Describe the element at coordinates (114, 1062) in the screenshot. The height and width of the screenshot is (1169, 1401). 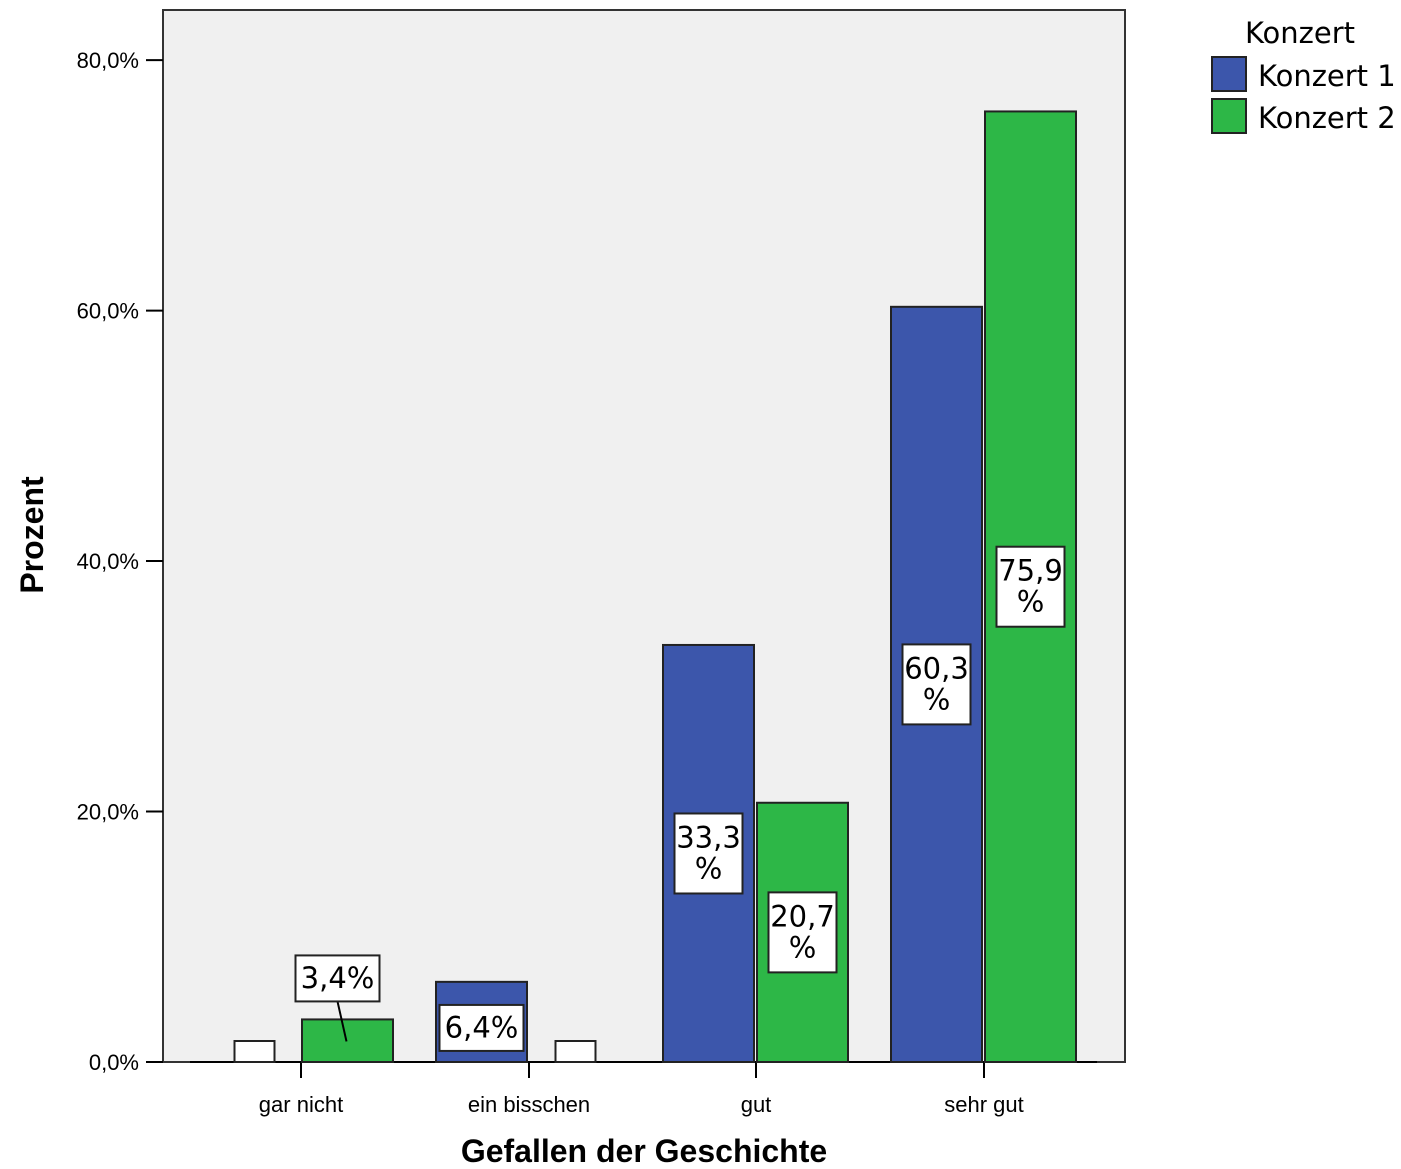
I see `y-tick-label: 0,0%` at that location.